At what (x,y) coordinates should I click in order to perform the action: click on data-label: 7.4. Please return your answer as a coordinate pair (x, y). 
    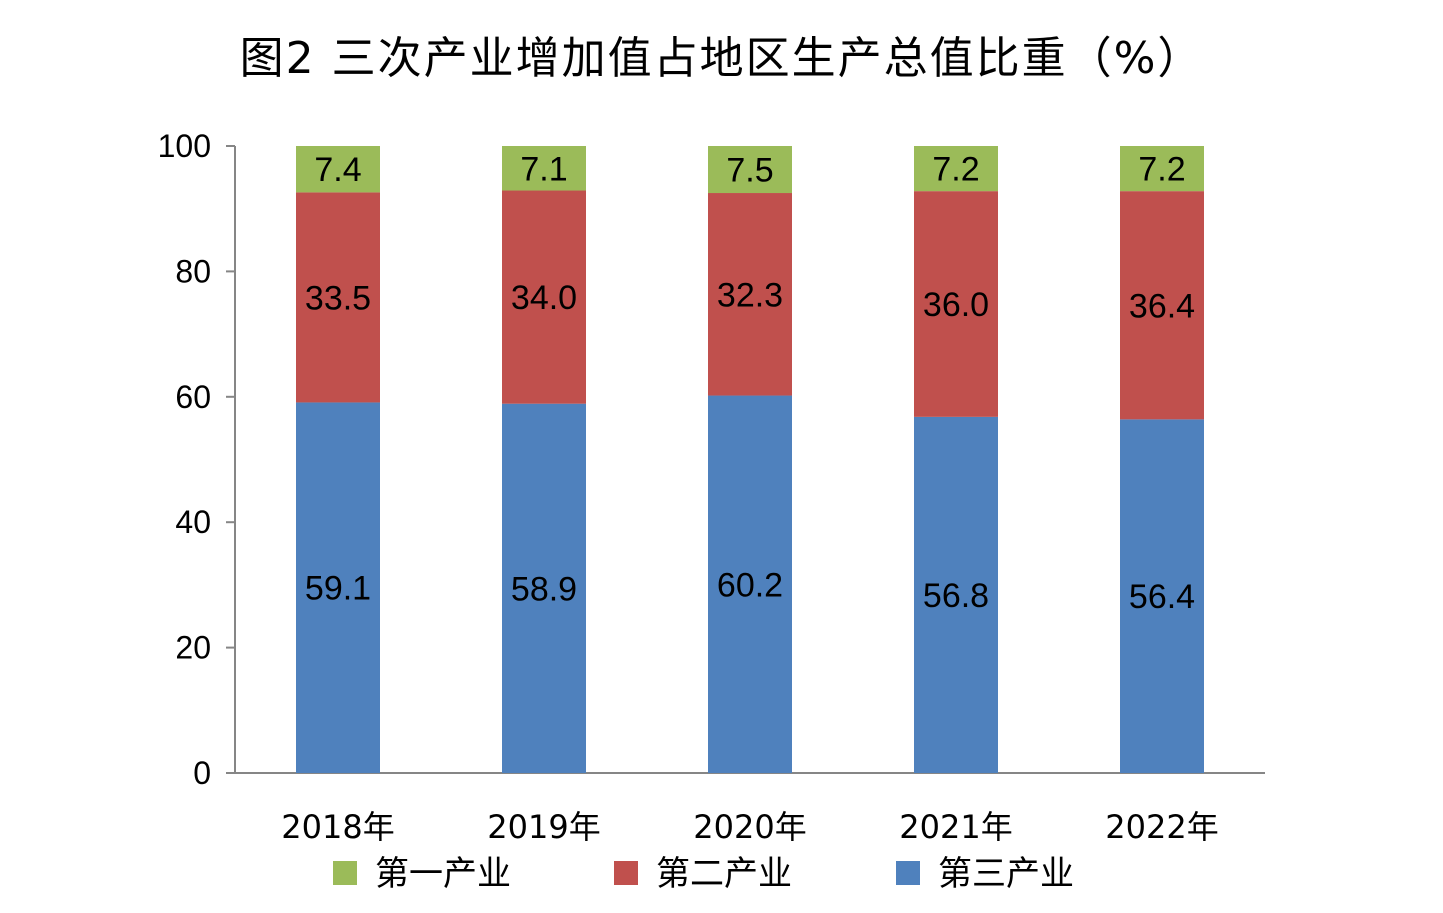
    Looking at the image, I should click on (337, 170).